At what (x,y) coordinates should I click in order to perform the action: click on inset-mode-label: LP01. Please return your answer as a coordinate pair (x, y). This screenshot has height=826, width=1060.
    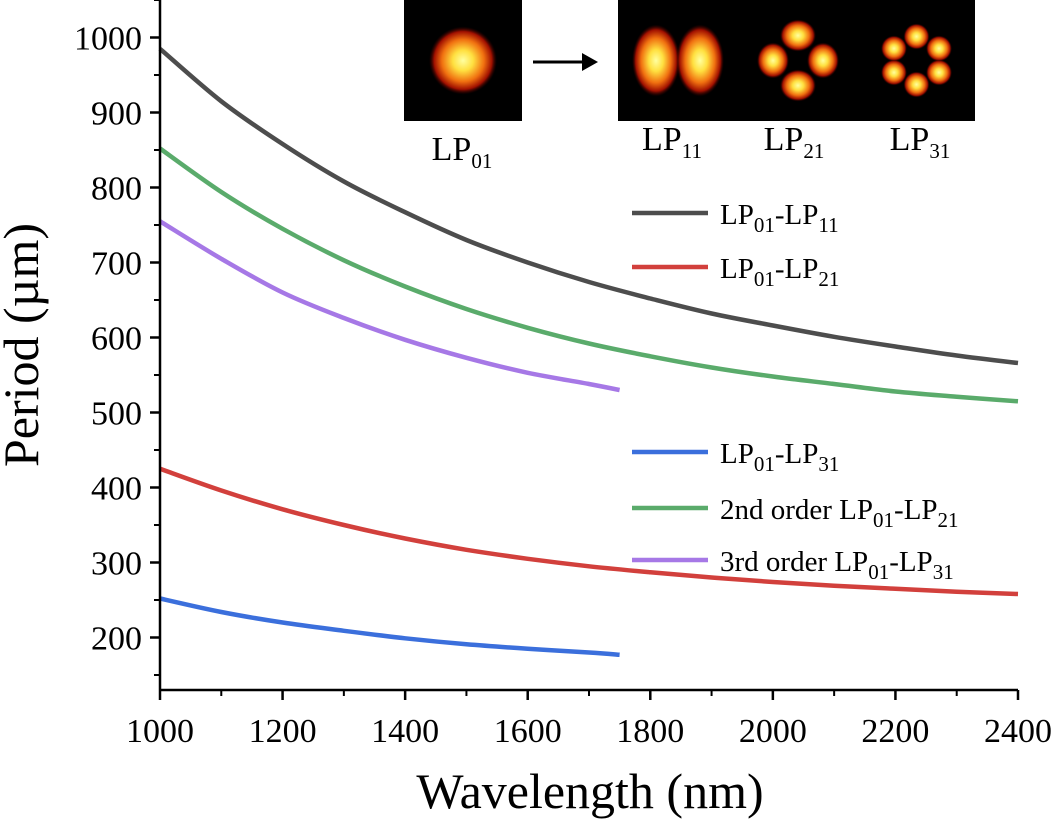
    Looking at the image, I should click on (462, 152).